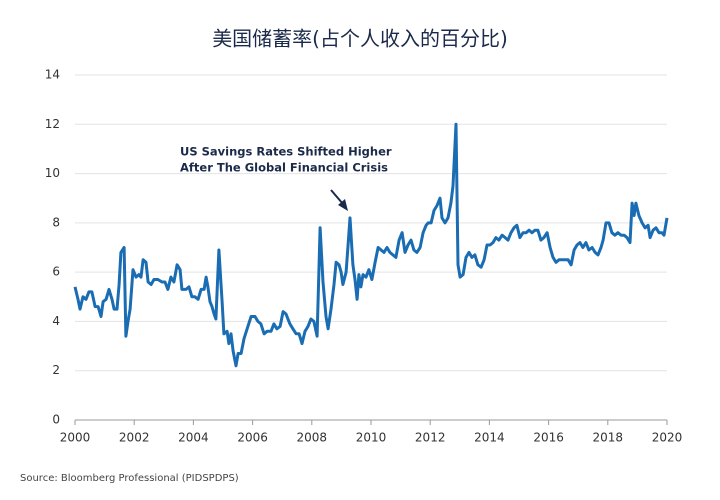  What do you see at coordinates (193, 438) in the screenshot?
I see `x-tick-label: 2004` at bounding box center [193, 438].